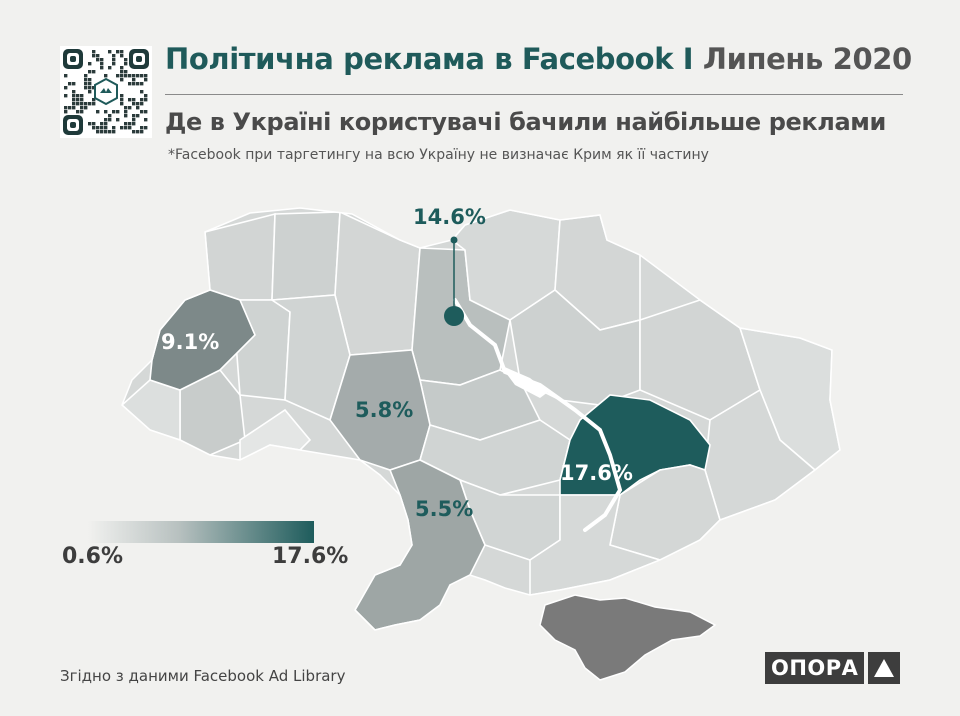 The image size is (960, 716). I want to click on region-crimea, so click(628, 637).